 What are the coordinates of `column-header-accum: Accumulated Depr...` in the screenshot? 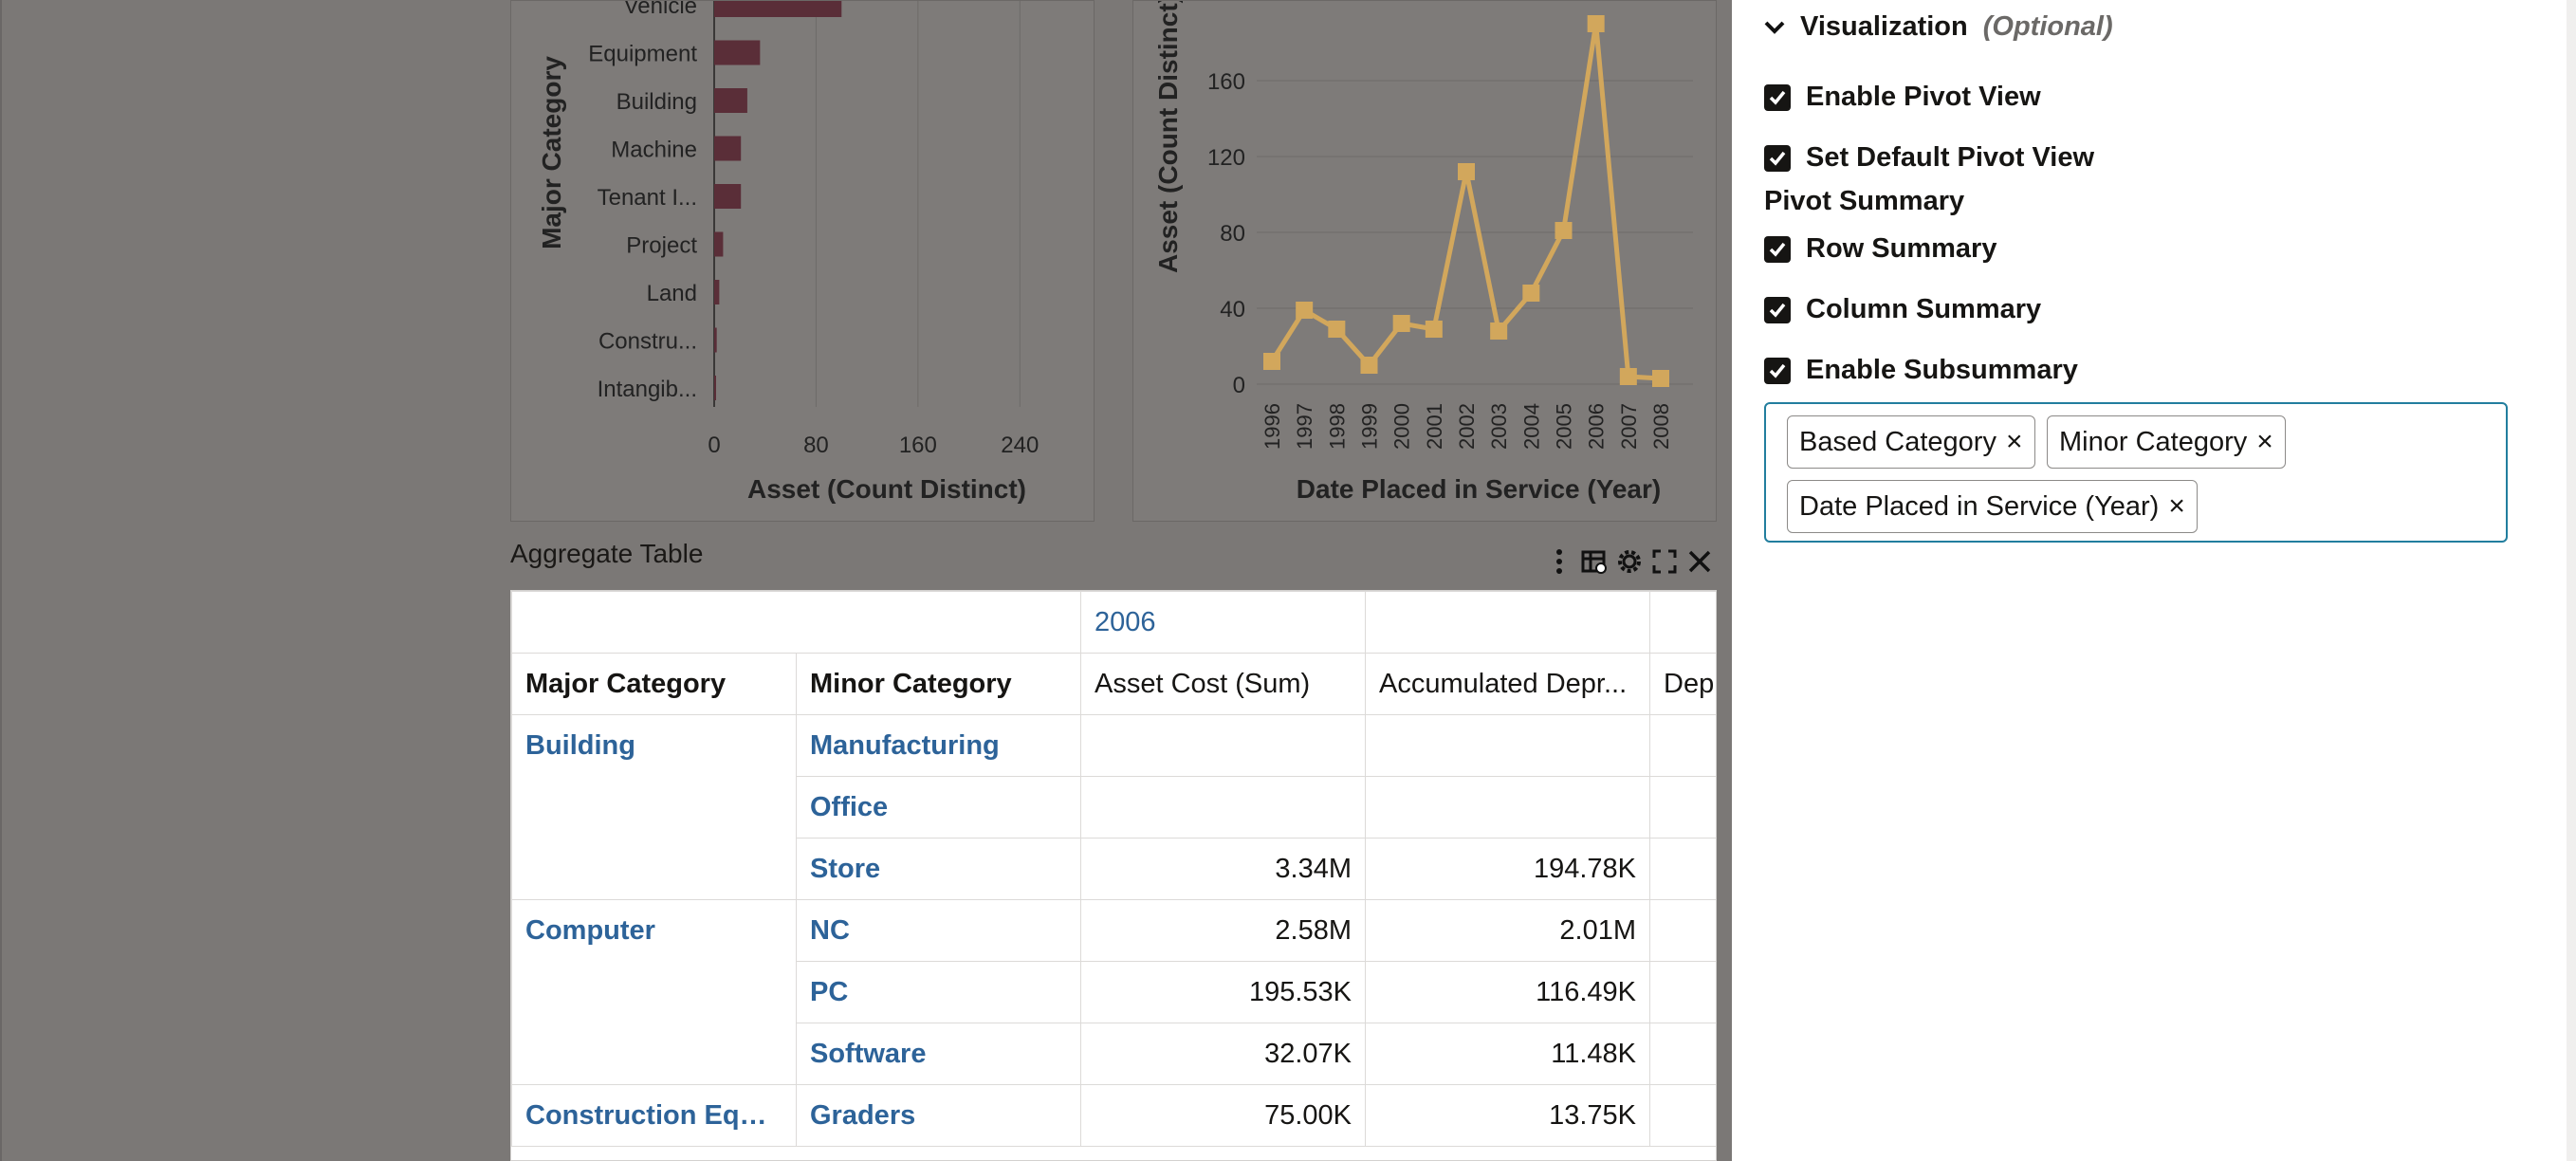 It's located at (1507, 684).